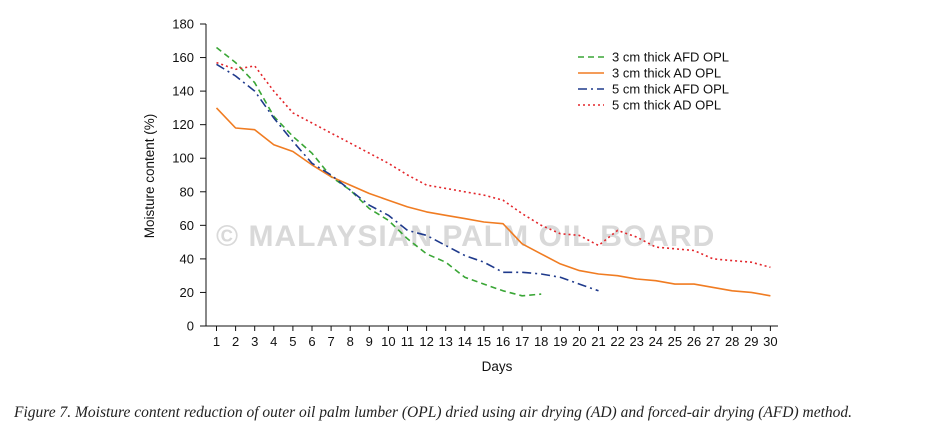 Image resolution: width=932 pixels, height=446 pixels. Describe the element at coordinates (770, 341) in the screenshot. I see `x-tick-label: 30` at that location.